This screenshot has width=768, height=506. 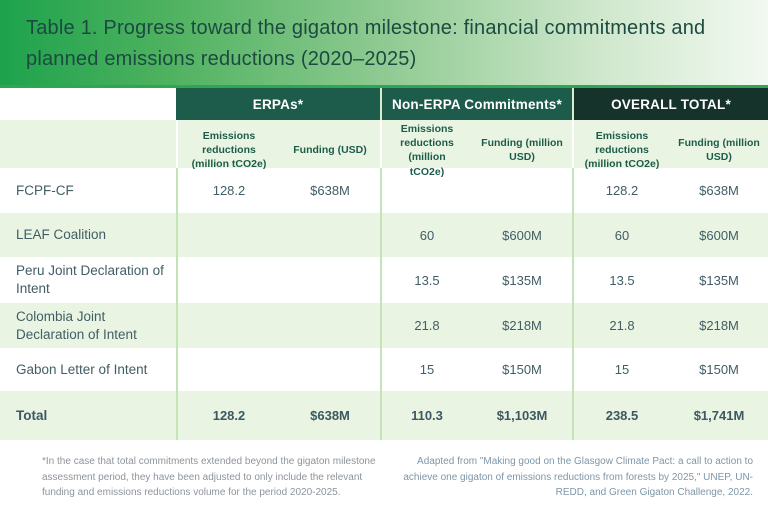 I want to click on corner-cell, so click(x=88, y=104).